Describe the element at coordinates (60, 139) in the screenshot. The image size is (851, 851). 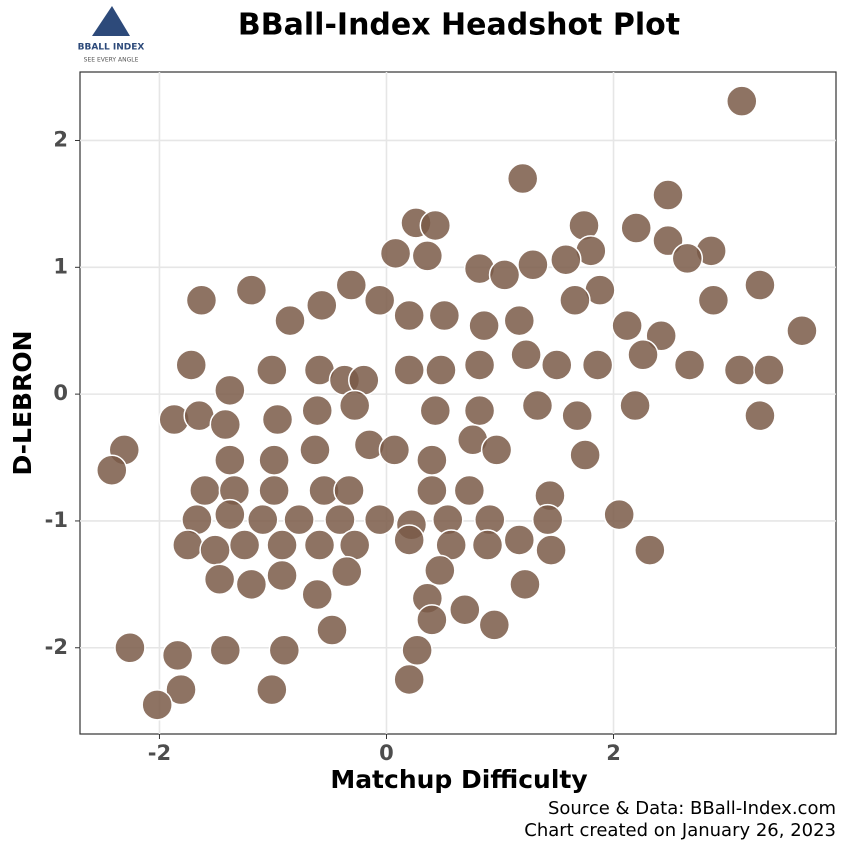
I see `y-tick-label: 2` at that location.